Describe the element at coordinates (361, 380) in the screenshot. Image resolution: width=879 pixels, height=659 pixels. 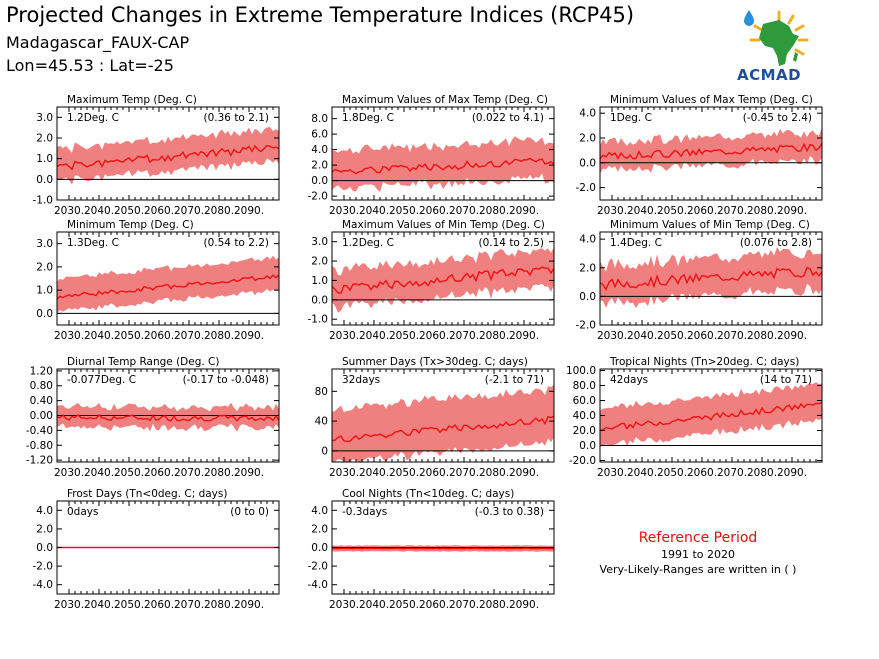
I see `mean-change-label: 32days` at that location.